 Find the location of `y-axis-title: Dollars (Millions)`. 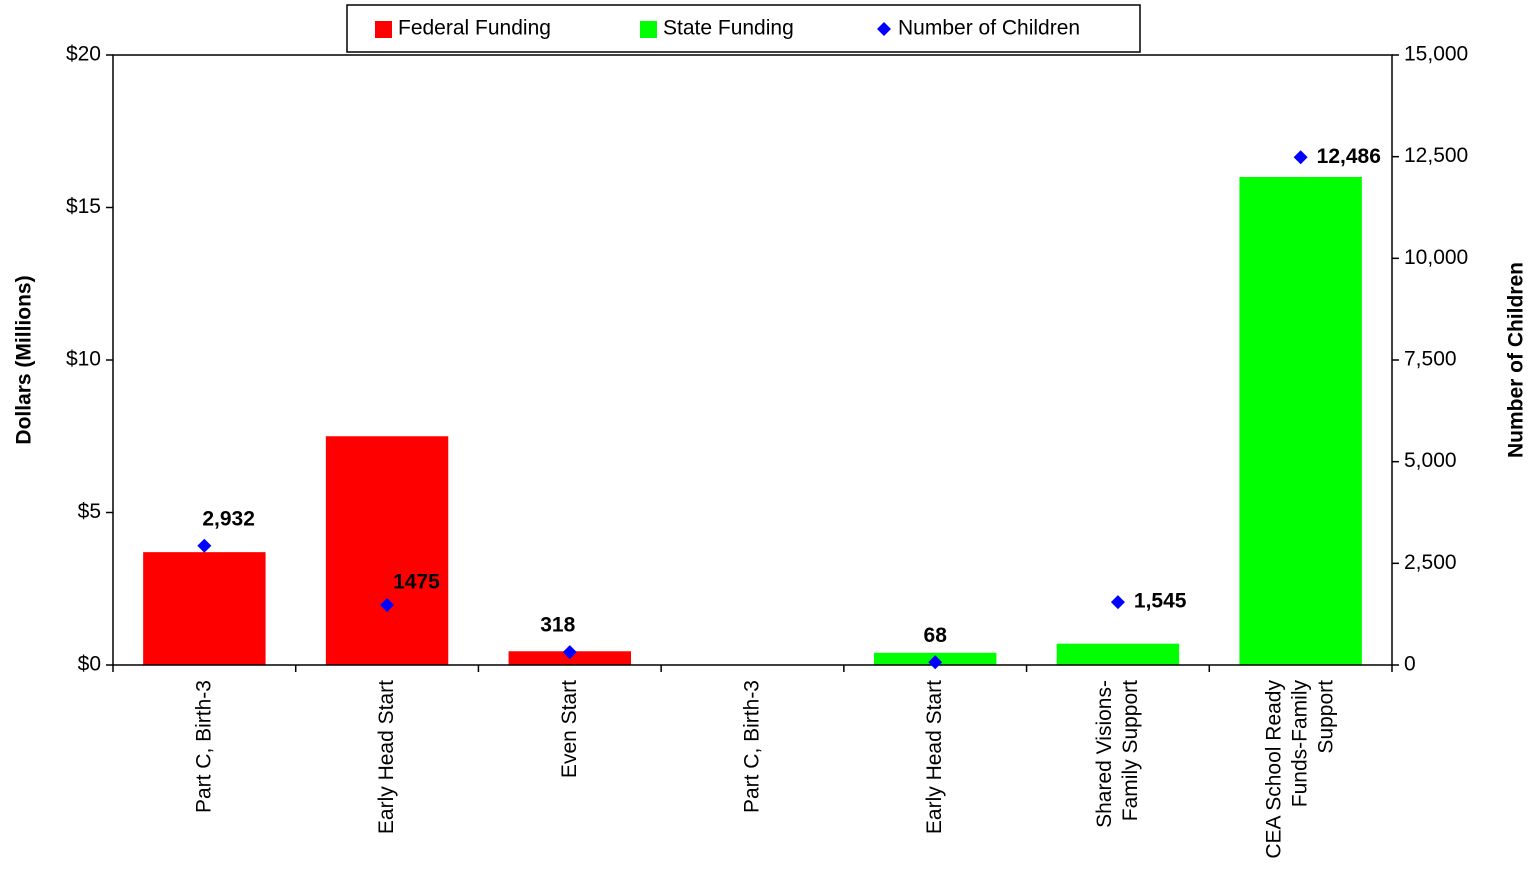

y-axis-title: Dollars (Millions) is located at coordinates (24, 359).